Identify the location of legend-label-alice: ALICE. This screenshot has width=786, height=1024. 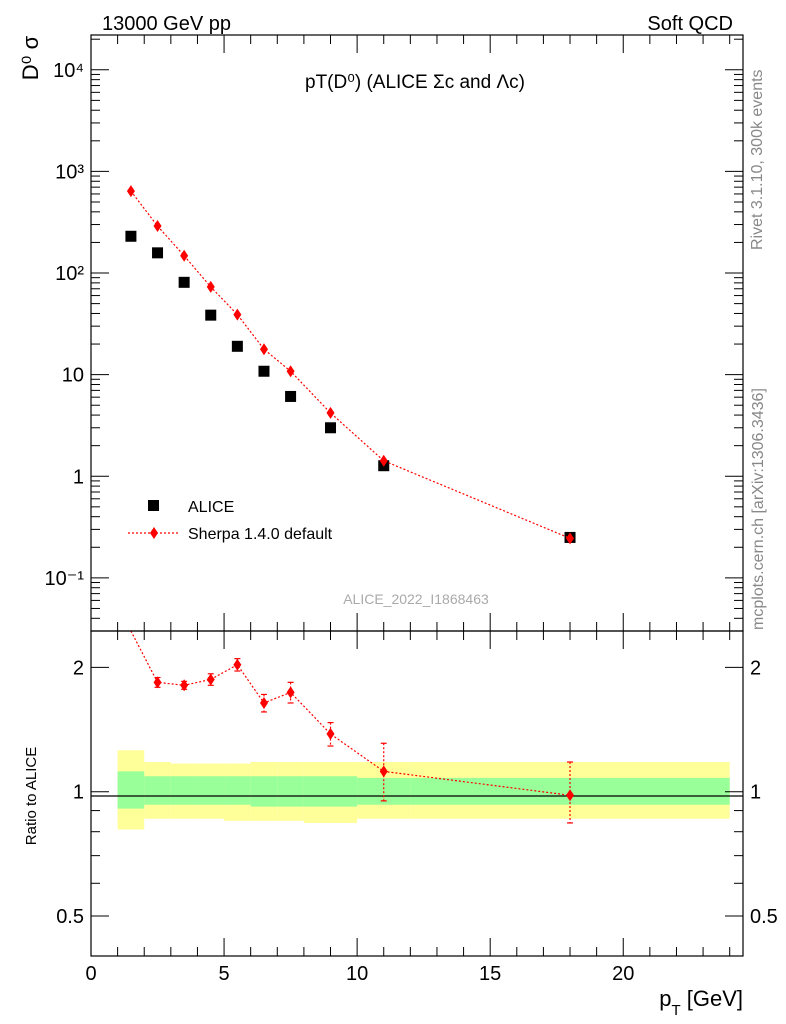
(211, 507).